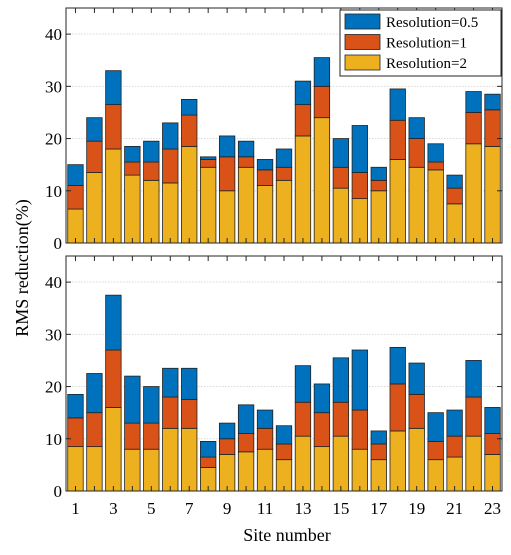 The height and width of the screenshot is (555, 511). What do you see at coordinates (426, 64) in the screenshot?
I see `legend-label: Resolution=2` at bounding box center [426, 64].